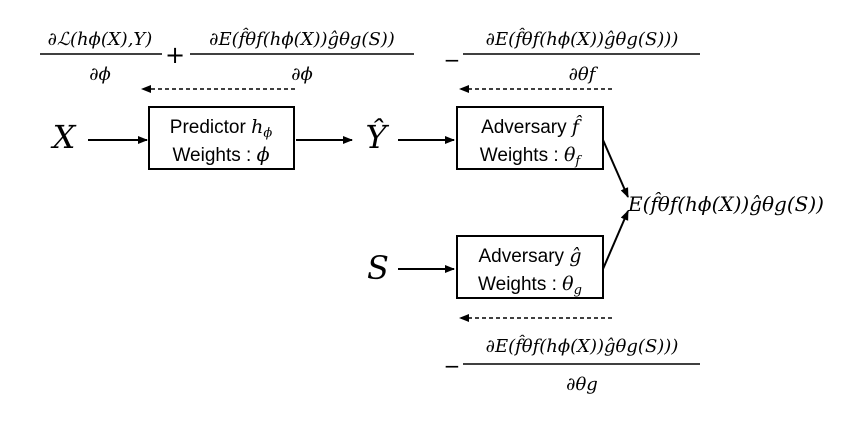  What do you see at coordinates (615, 240) in the screenshot?
I see `adversary-g-to-expectation-arrow` at bounding box center [615, 240].